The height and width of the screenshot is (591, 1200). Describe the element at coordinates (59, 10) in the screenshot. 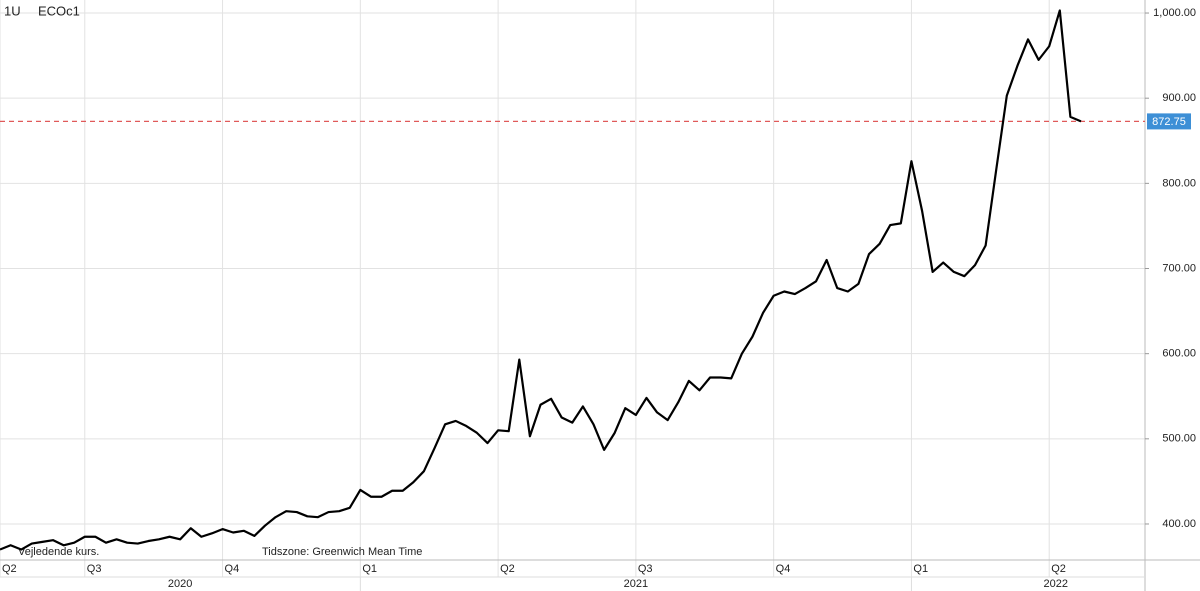

I see `symbol-label: ECOc1` at that location.